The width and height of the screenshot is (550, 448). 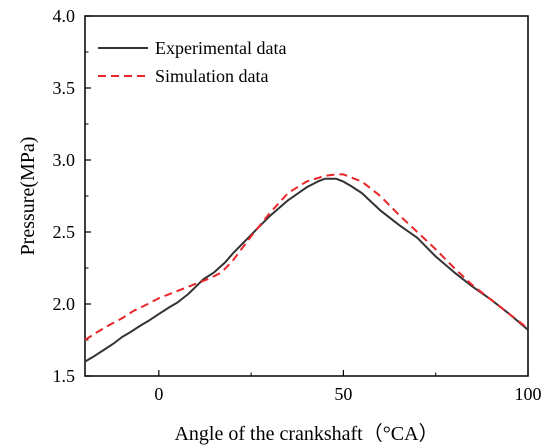 I want to click on y-axis-title: Pressure(MPa), so click(x=28, y=196).